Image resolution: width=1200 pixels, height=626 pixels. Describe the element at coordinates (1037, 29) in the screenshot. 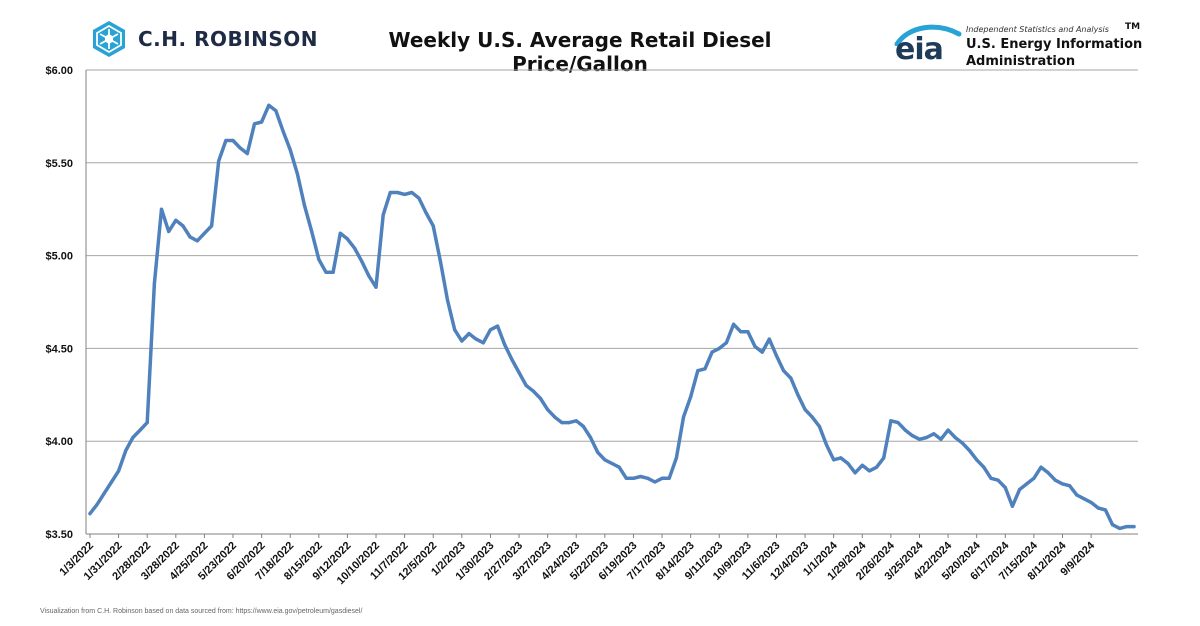

I see `eia-tagline: Independent Statistics and Analysis` at that location.